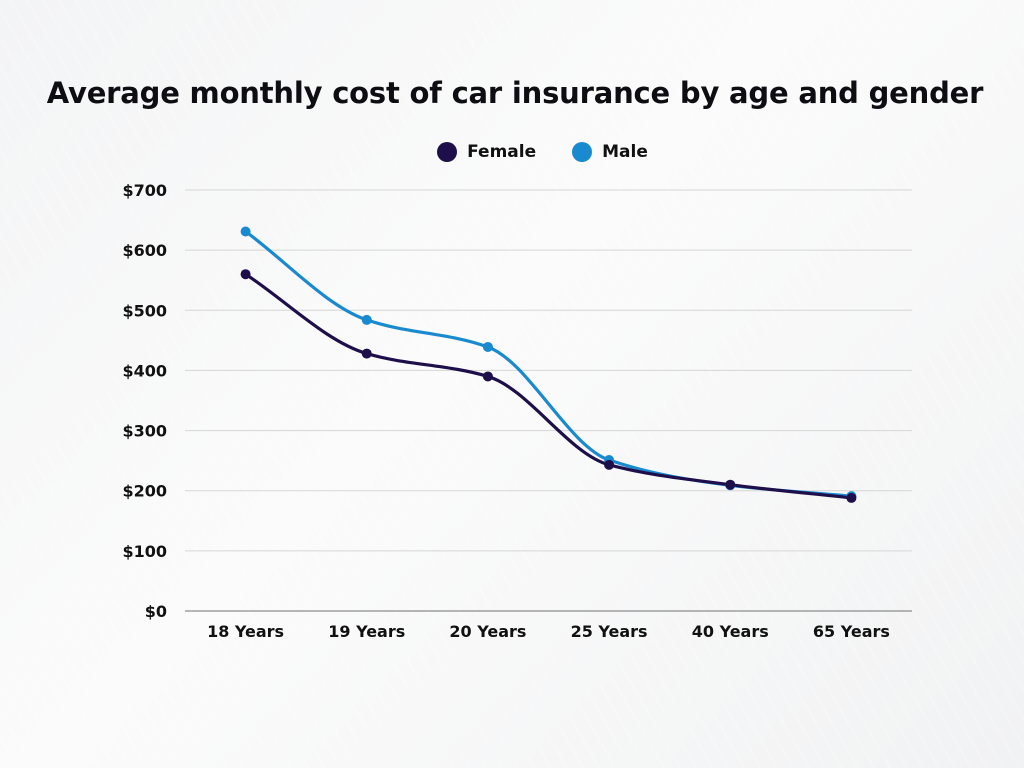 Image resolution: width=1024 pixels, height=768 pixels. What do you see at coordinates (144, 370) in the screenshot?
I see `y-tick-label: $400` at bounding box center [144, 370].